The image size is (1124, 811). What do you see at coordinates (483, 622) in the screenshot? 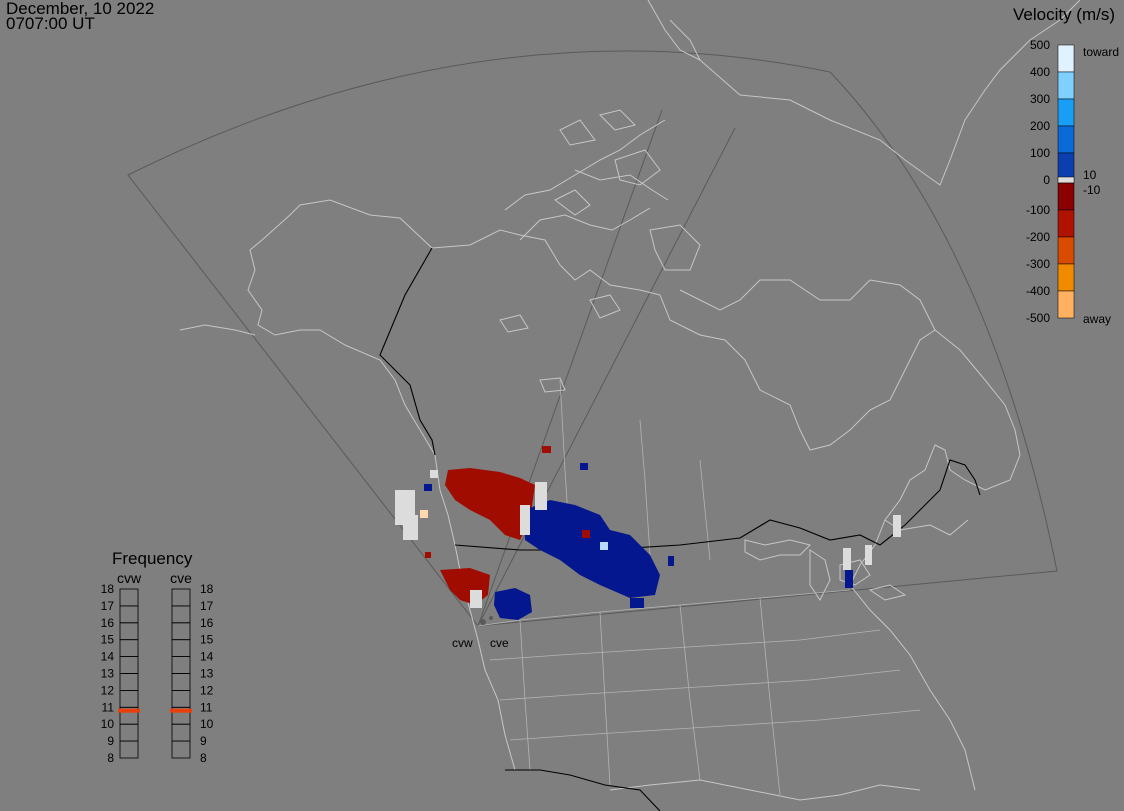
I see `radar-site-cvw-marker` at bounding box center [483, 622].